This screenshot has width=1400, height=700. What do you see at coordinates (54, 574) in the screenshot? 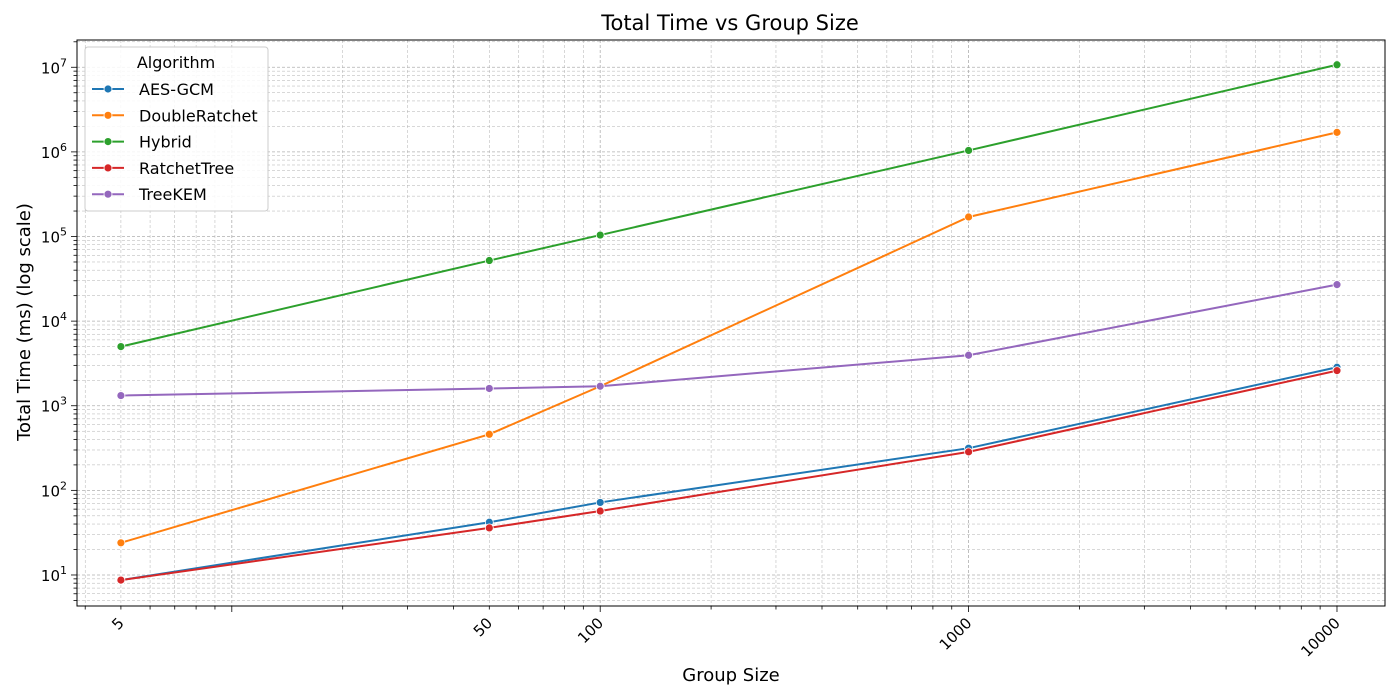
I see `y-tick-label: 10¹` at bounding box center [54, 574].